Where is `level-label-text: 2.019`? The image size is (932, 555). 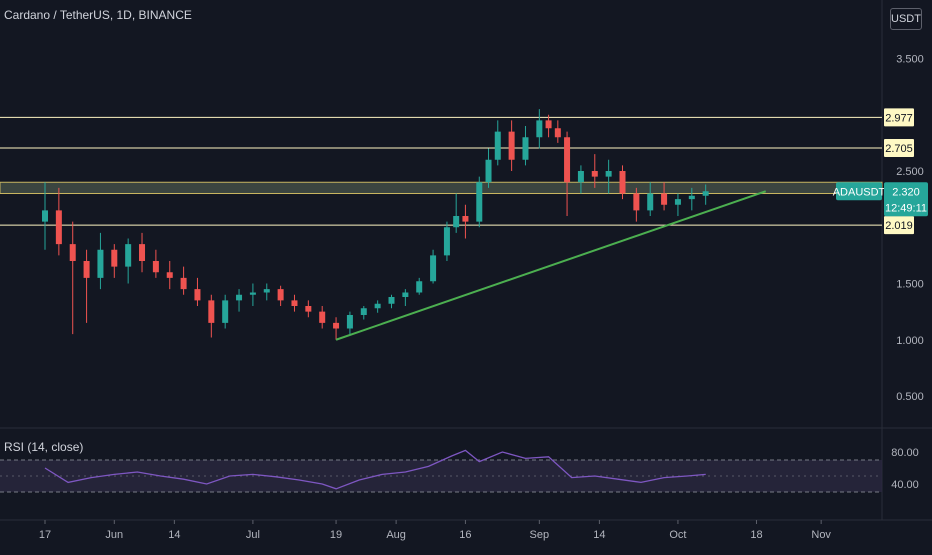 level-label-text: 2.019 is located at coordinates (899, 226).